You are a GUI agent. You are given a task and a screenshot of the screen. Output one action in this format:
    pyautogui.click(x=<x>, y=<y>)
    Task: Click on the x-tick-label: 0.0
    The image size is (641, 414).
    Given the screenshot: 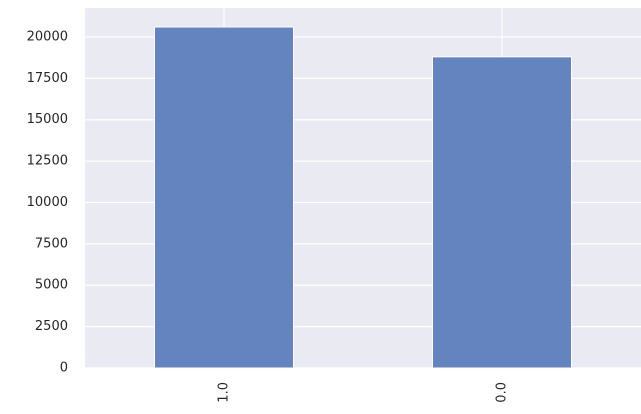 What is the action you would take?
    pyautogui.click(x=502, y=392)
    